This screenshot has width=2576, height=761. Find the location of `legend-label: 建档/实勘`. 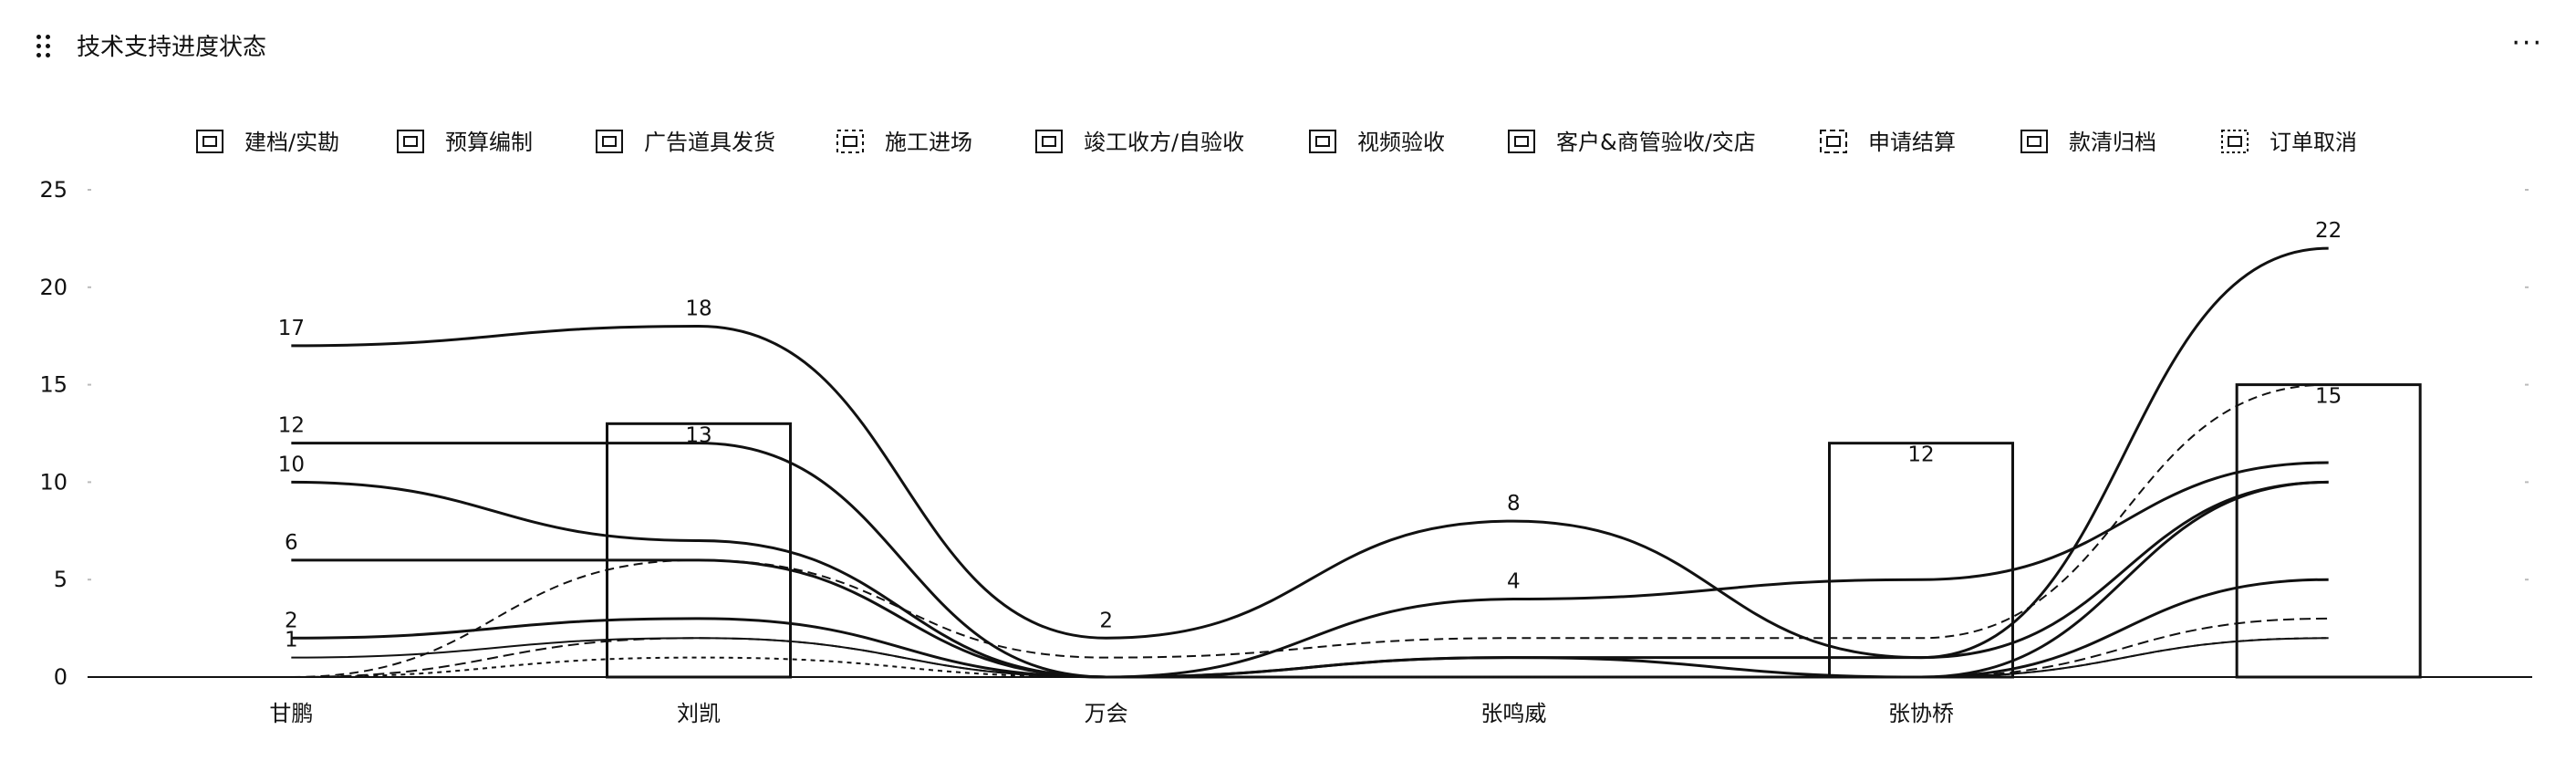

legend-label: 建档/实勘 is located at coordinates (291, 142).